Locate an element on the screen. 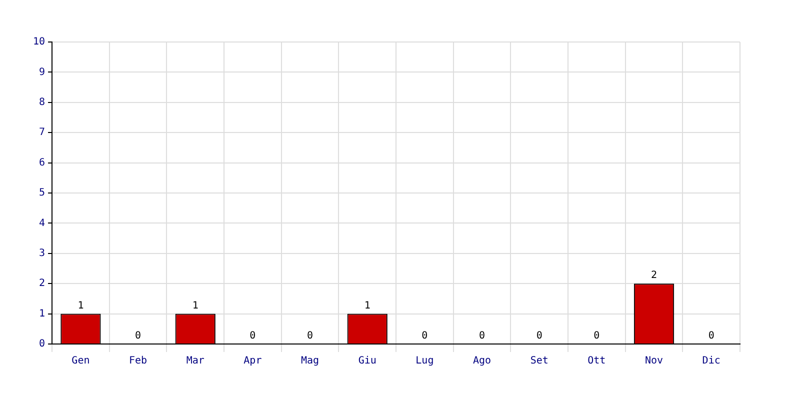 Image resolution: width=800 pixels, height=400 pixels. y-tick-label: 8 is located at coordinates (42, 102).